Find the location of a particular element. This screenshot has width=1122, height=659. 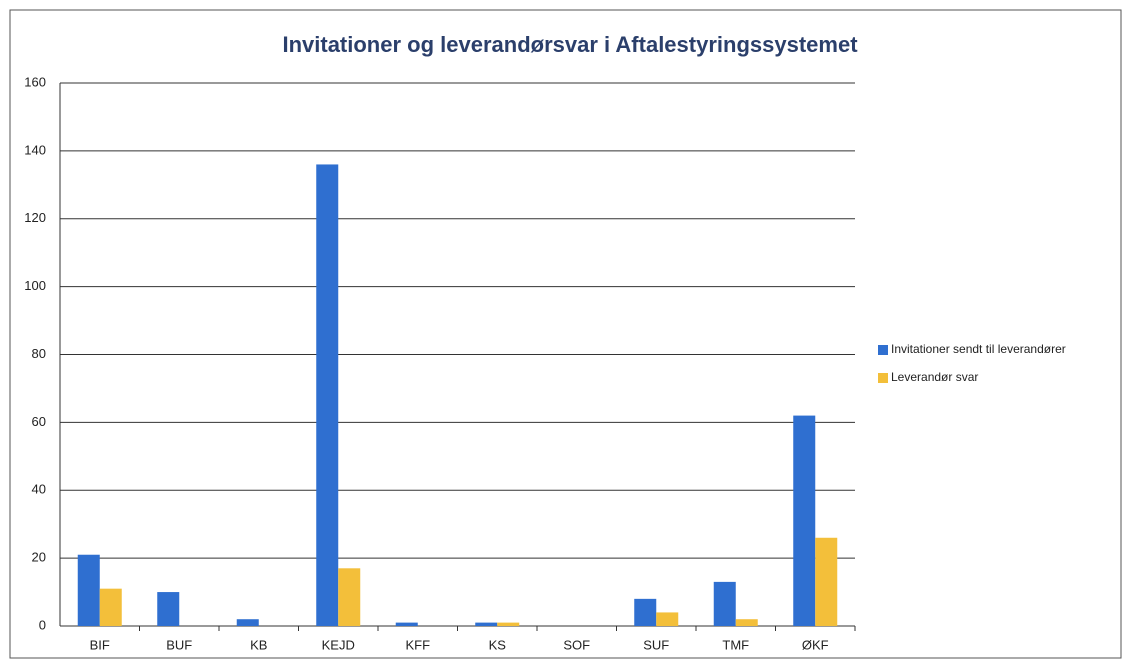

x-tick-label: SUF is located at coordinates (656, 644).